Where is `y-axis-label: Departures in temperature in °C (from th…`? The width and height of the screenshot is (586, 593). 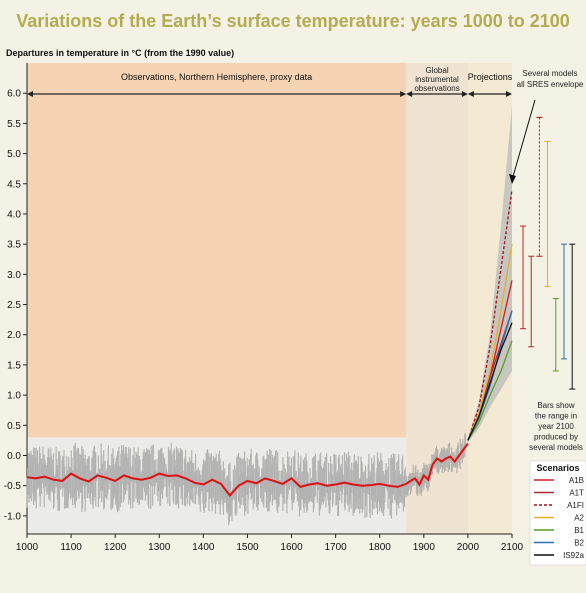 y-axis-label: Departures in temperature in °C (from th… is located at coordinates (120, 53).